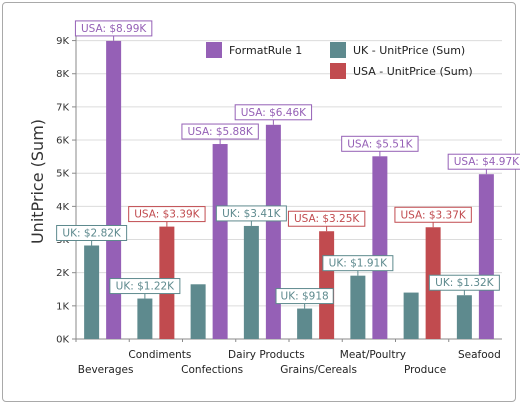 The image size is (520, 406). What do you see at coordinates (62, 74) in the screenshot?
I see `y-tick-label: 8K` at bounding box center [62, 74].